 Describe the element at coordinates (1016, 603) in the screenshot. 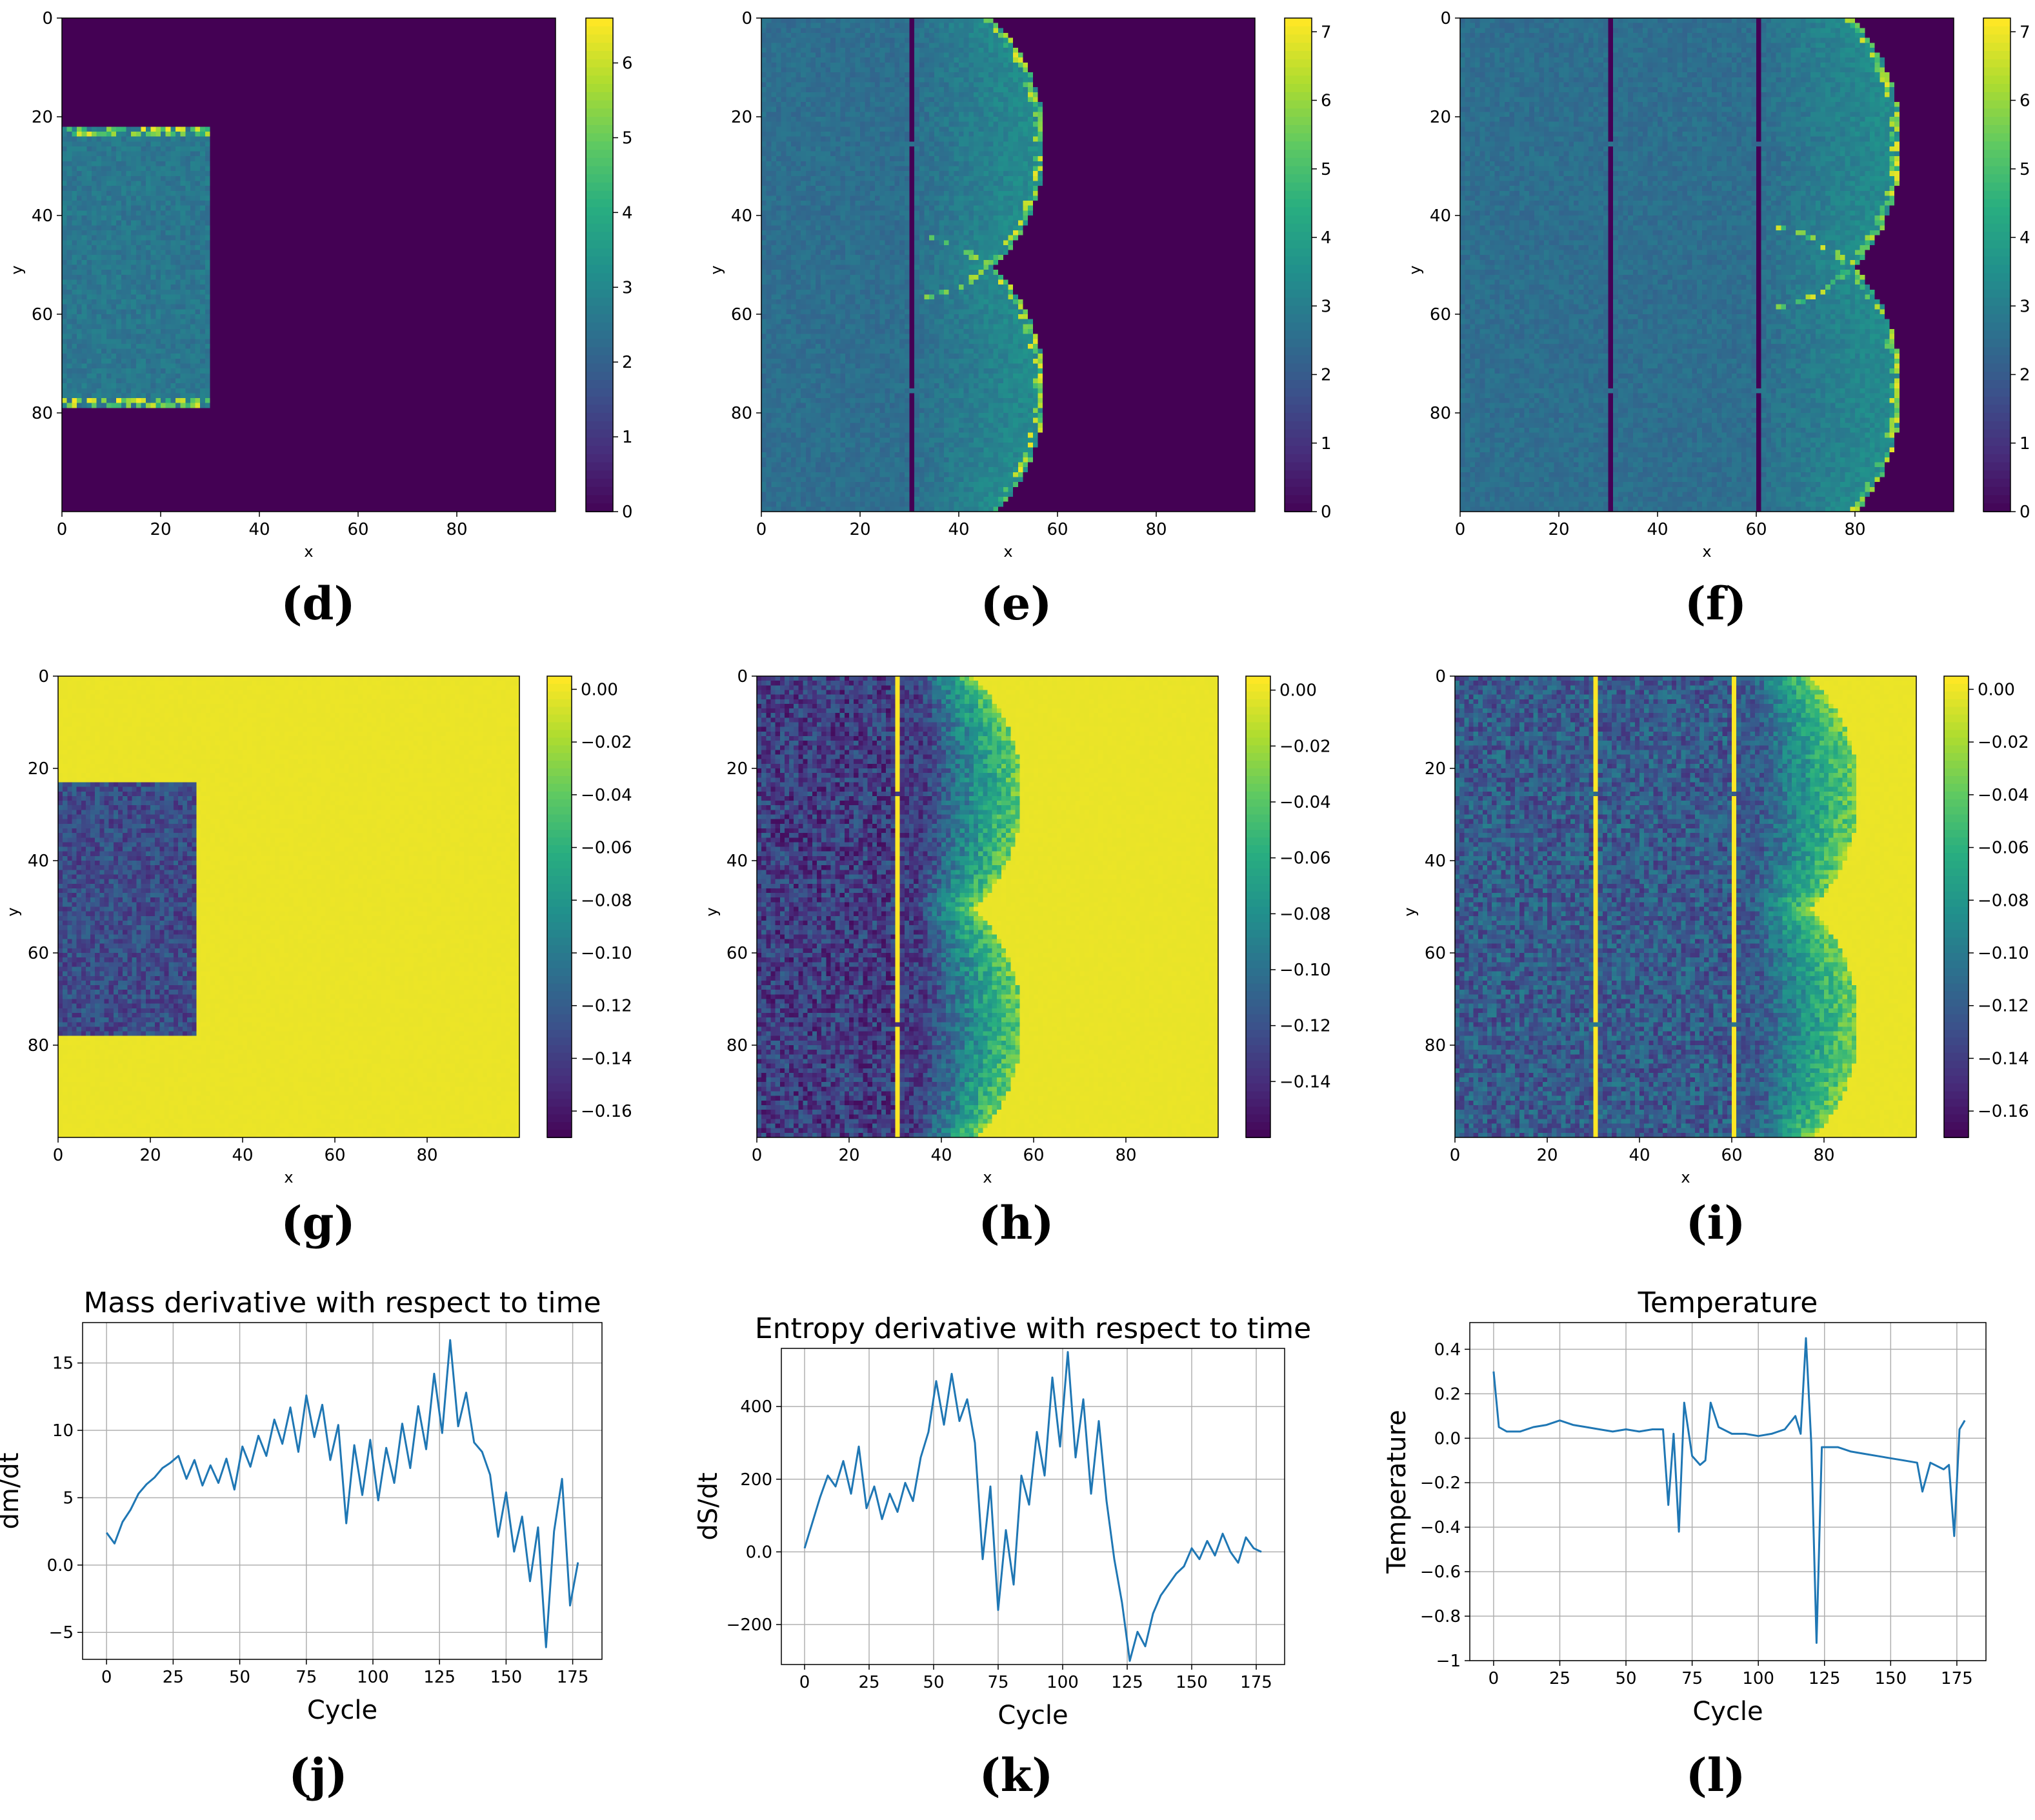

I see `panel-label-e: (e)` at that location.